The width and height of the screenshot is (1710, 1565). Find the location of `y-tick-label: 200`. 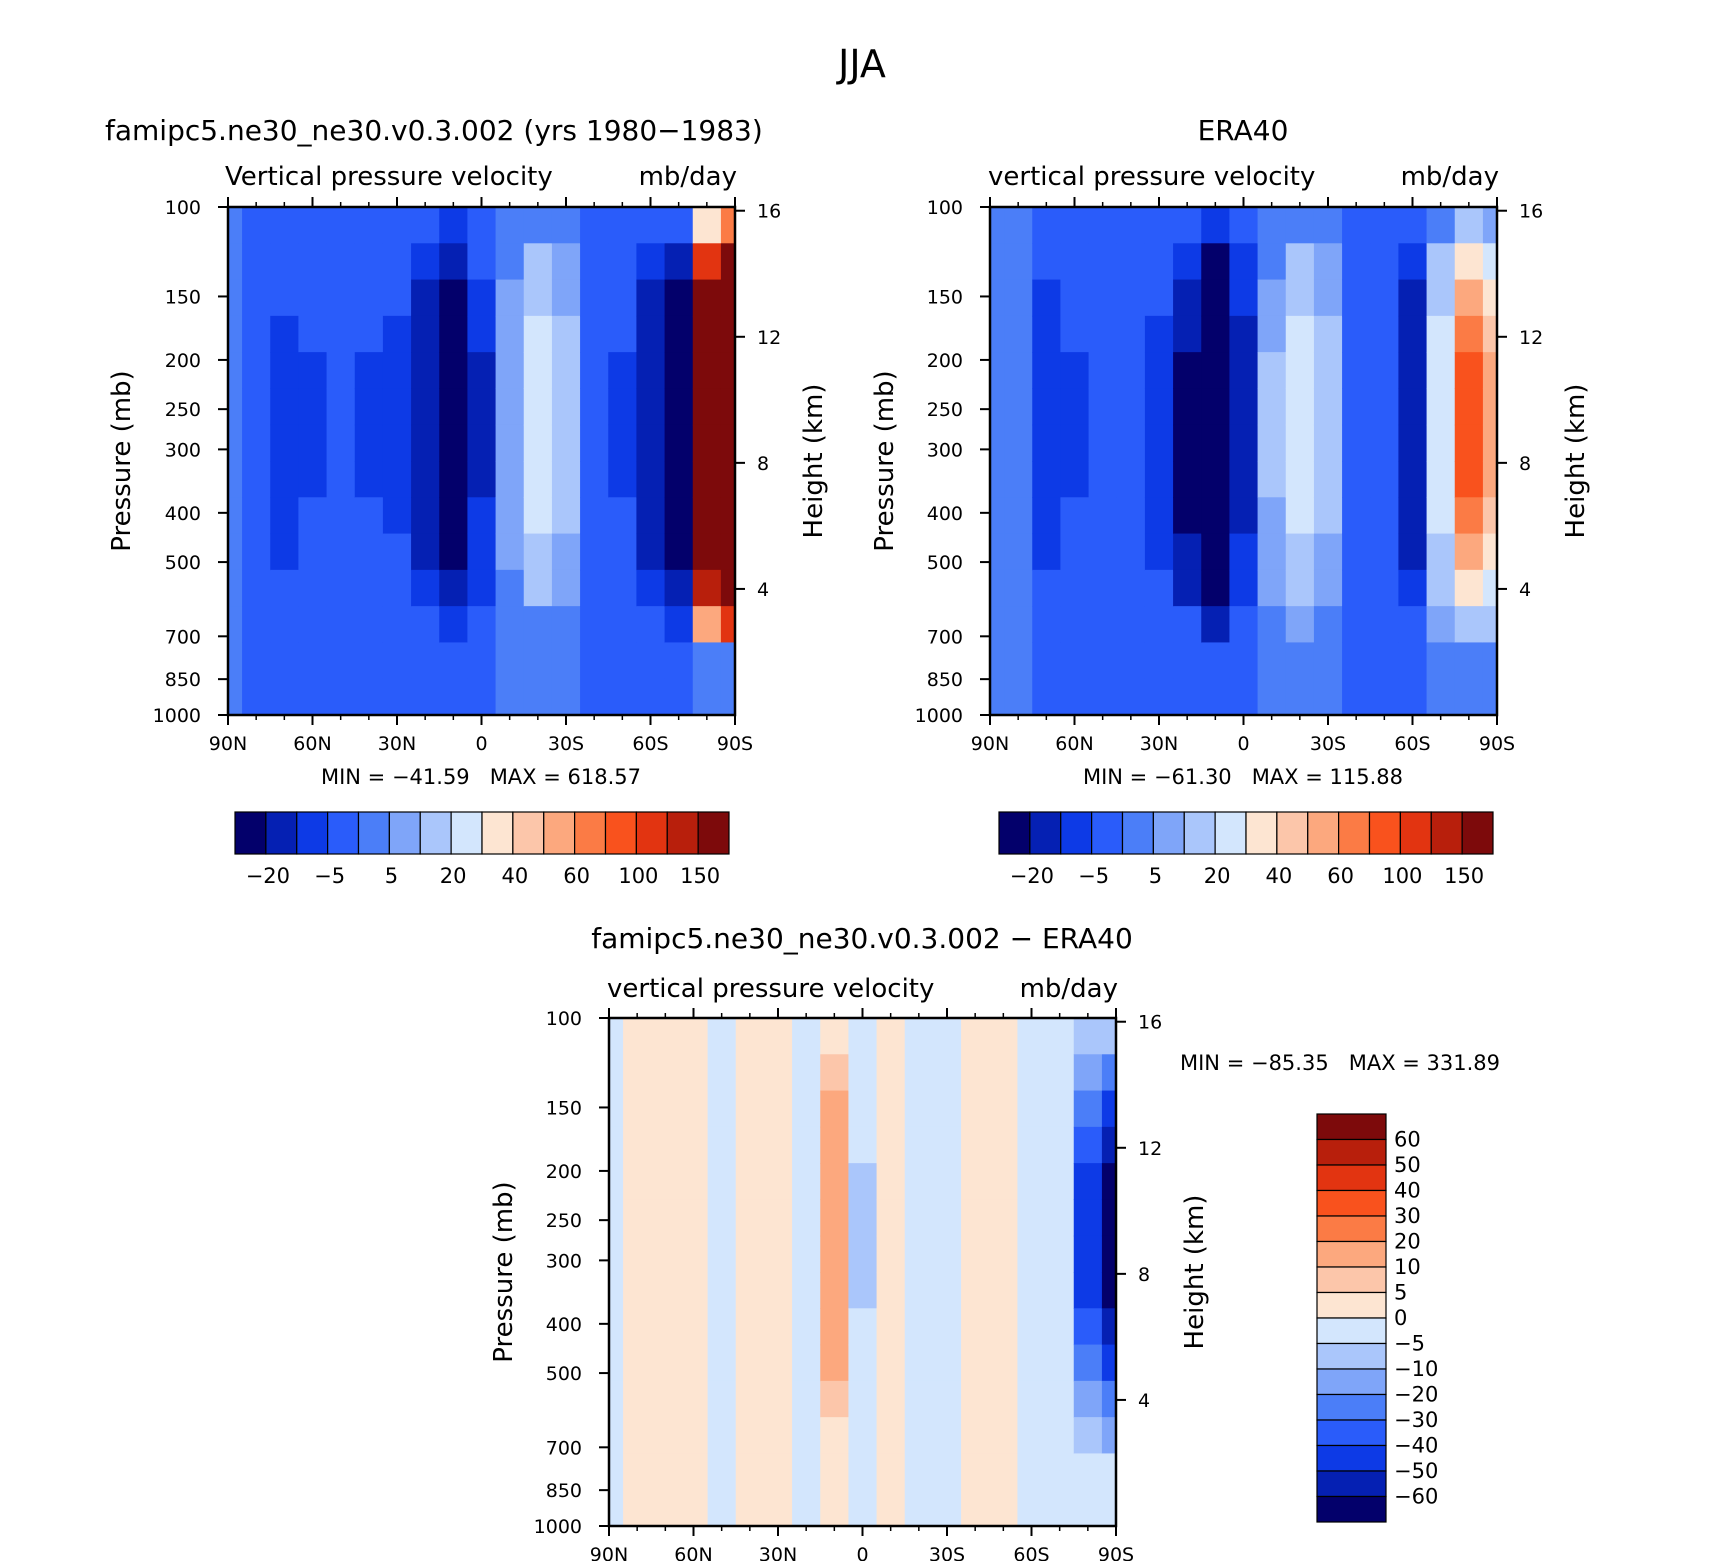

y-tick-label: 200 is located at coordinates (945, 361).